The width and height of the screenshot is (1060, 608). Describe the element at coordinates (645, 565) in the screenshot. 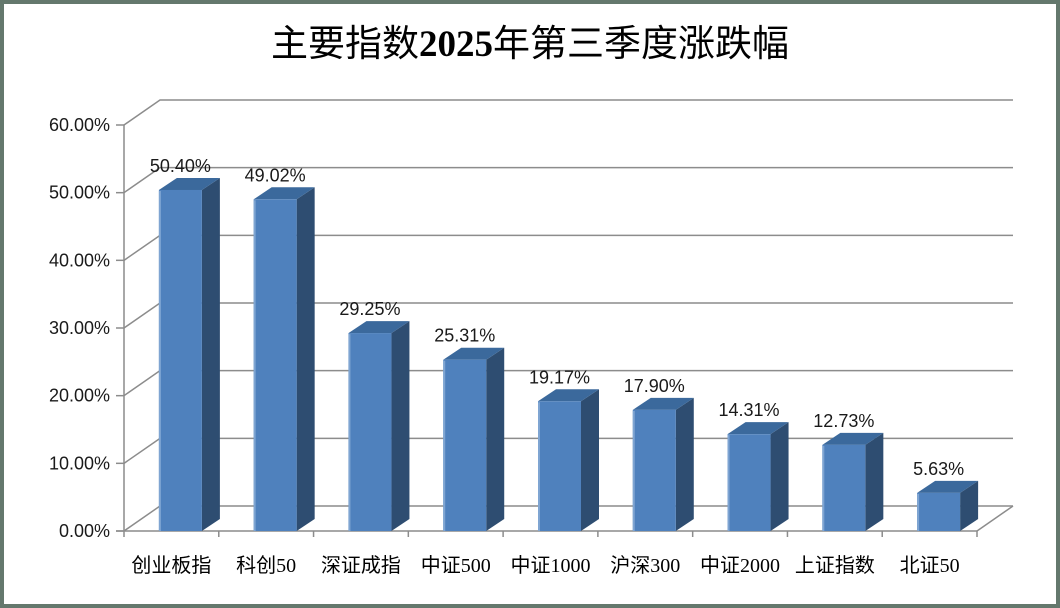

I see `x-axis-category-label: 沪深300` at that location.